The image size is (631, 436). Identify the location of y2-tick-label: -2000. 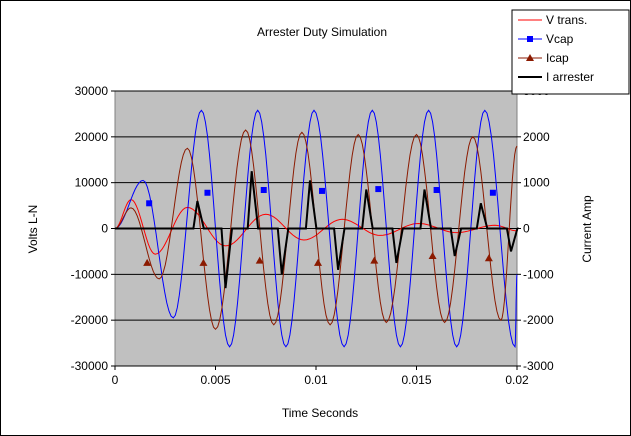
(538, 320).